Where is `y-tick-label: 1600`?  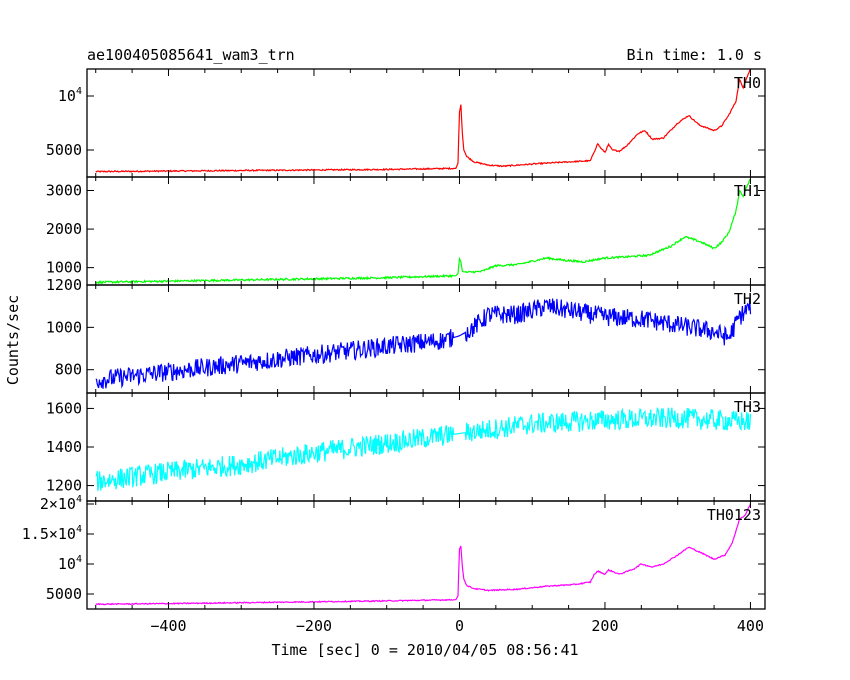
y-tick-label: 1600 is located at coordinates (64, 408).